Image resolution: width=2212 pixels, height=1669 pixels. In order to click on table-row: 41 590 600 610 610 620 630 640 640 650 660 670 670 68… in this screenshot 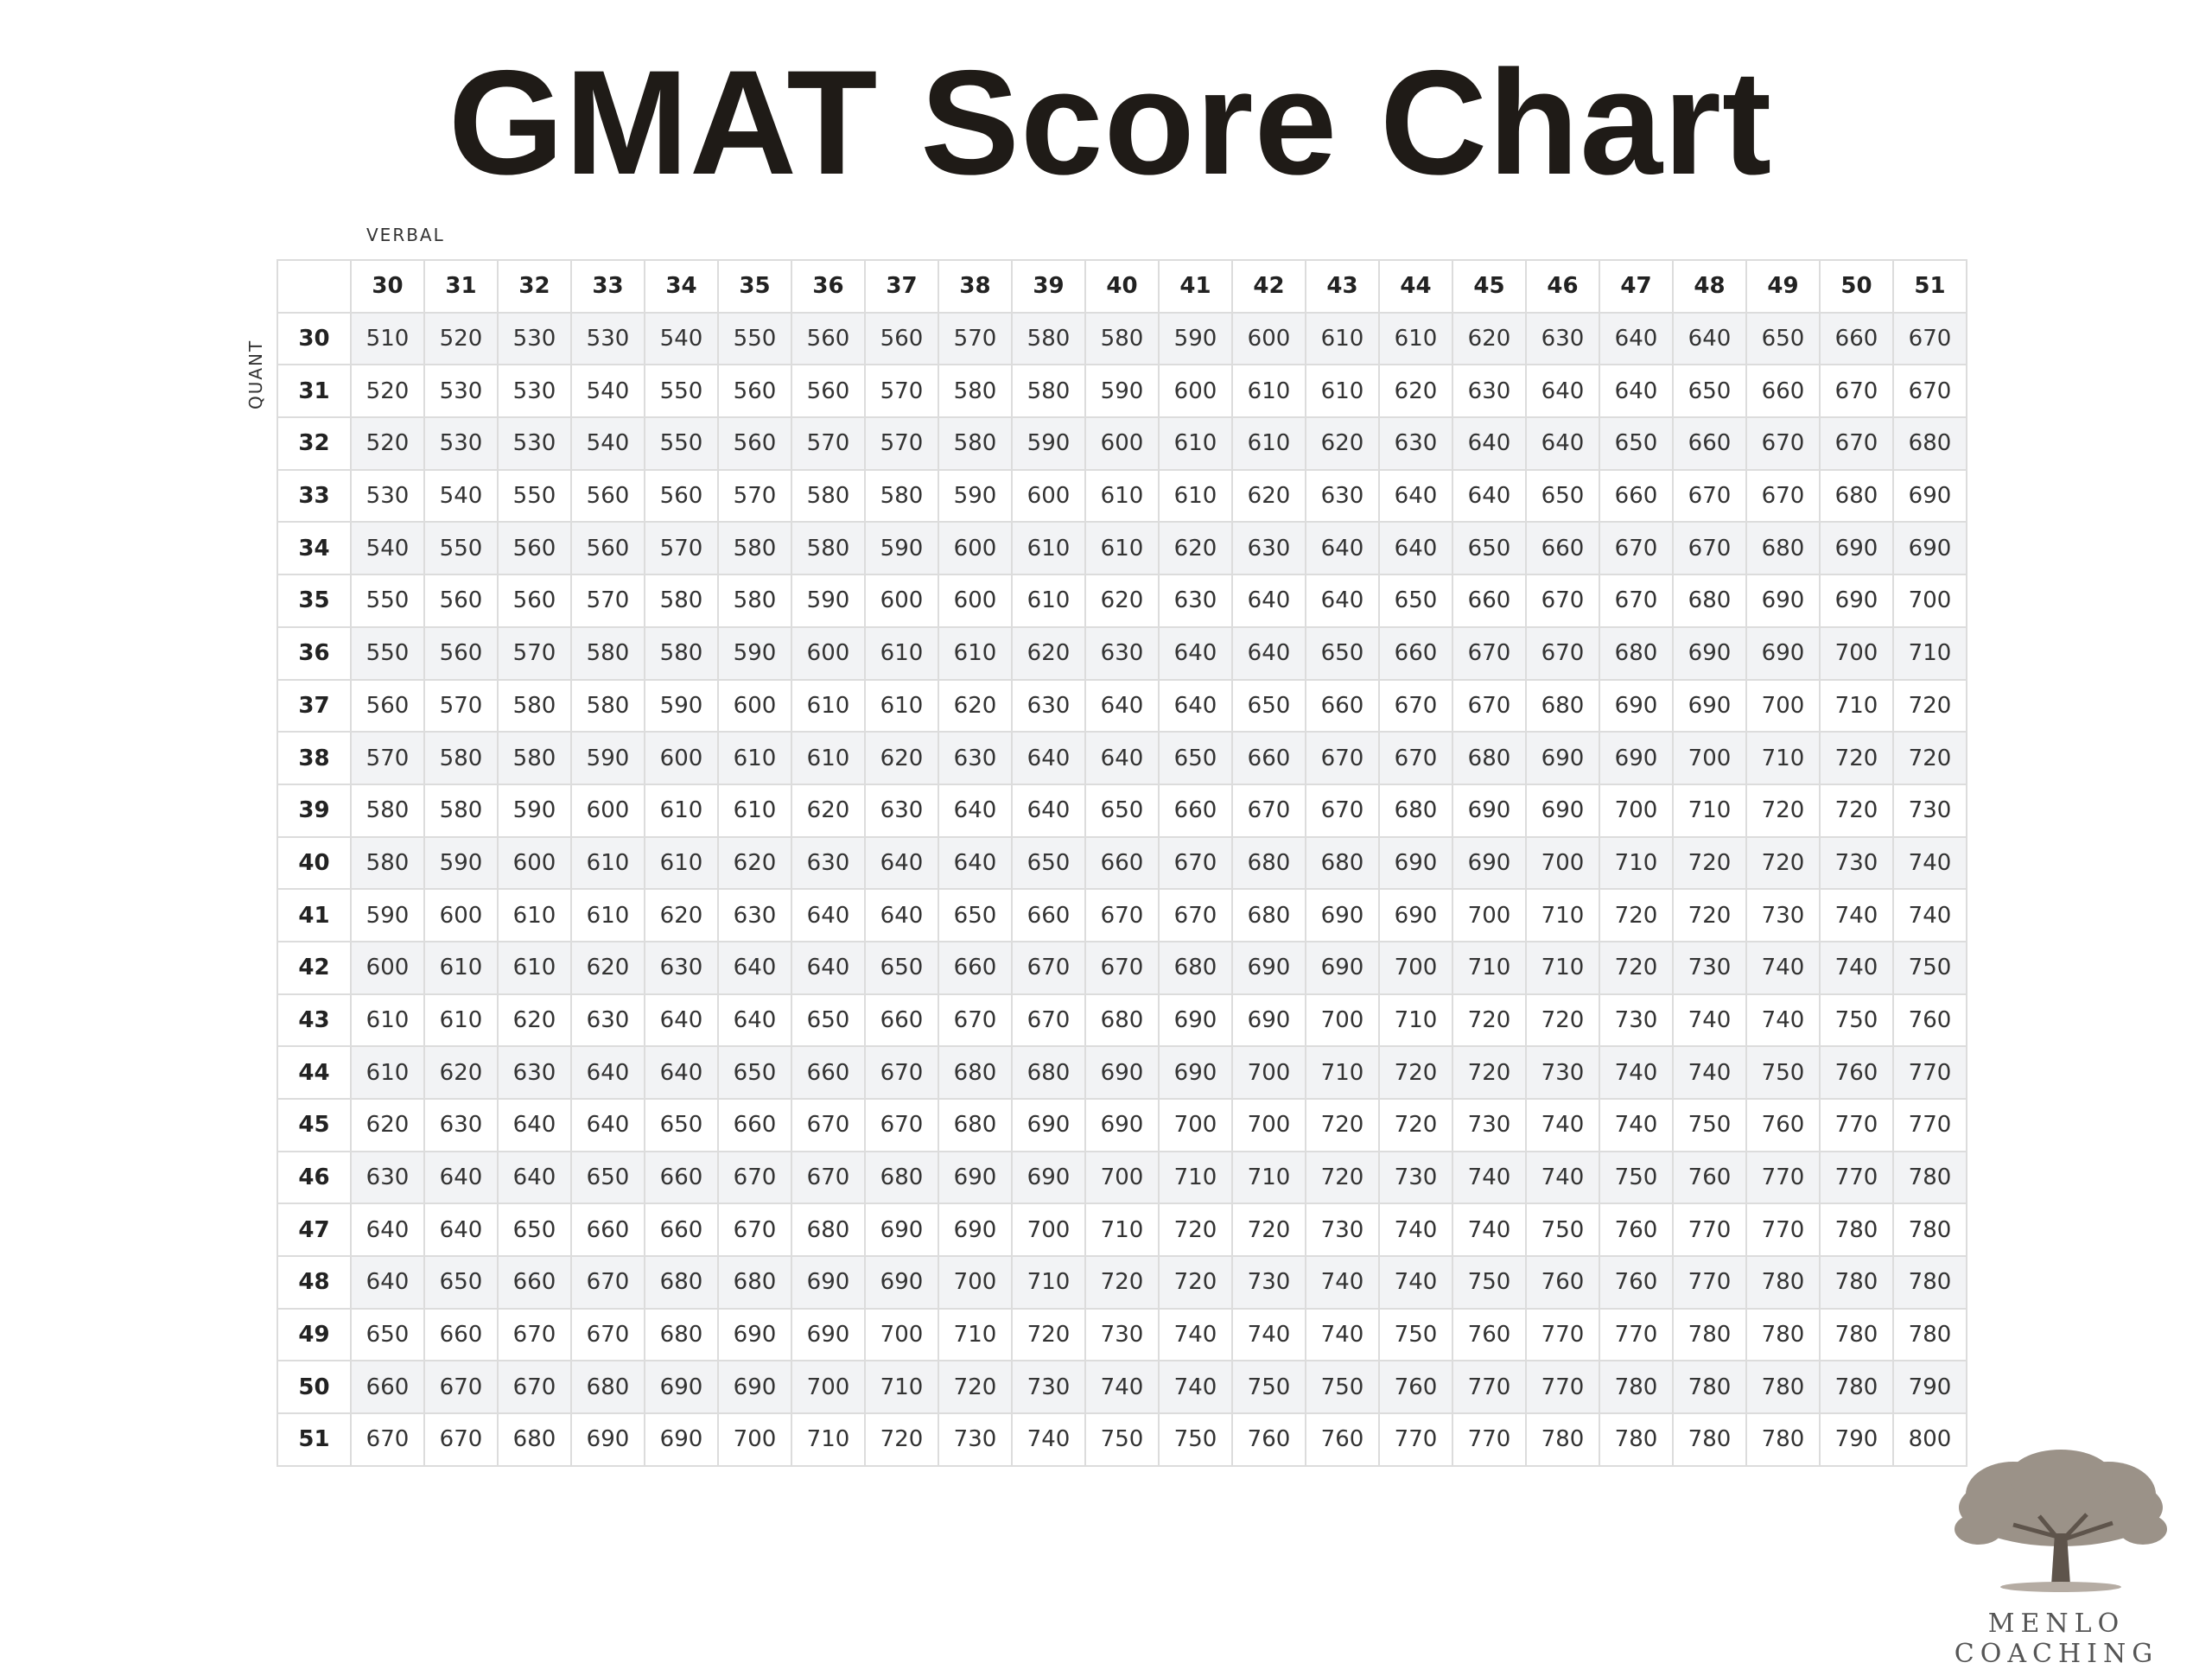, I will do `click(1121, 915)`.